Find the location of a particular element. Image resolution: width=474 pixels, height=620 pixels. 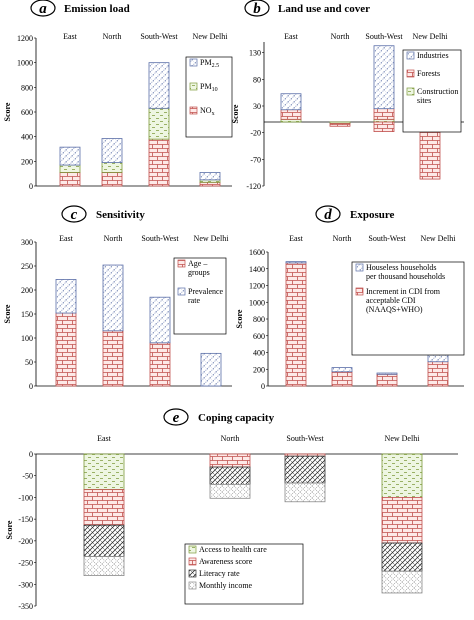

bar-north-monthly-income is located at coordinates (230, 491).